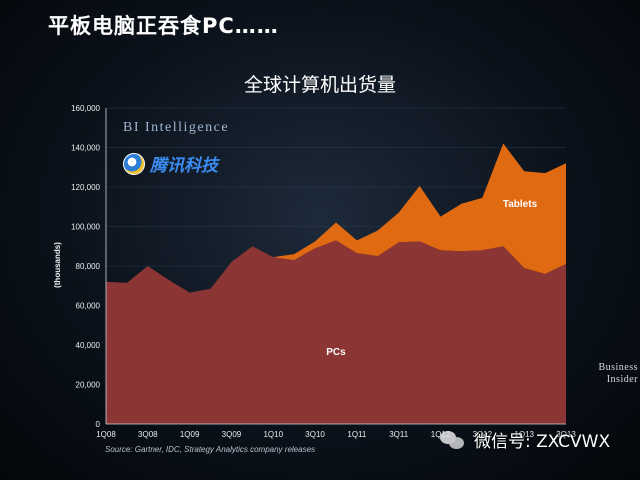 The image size is (640, 480). What do you see at coordinates (315, 434) in the screenshot?
I see `x-tick-label-5: 3Q10` at bounding box center [315, 434].